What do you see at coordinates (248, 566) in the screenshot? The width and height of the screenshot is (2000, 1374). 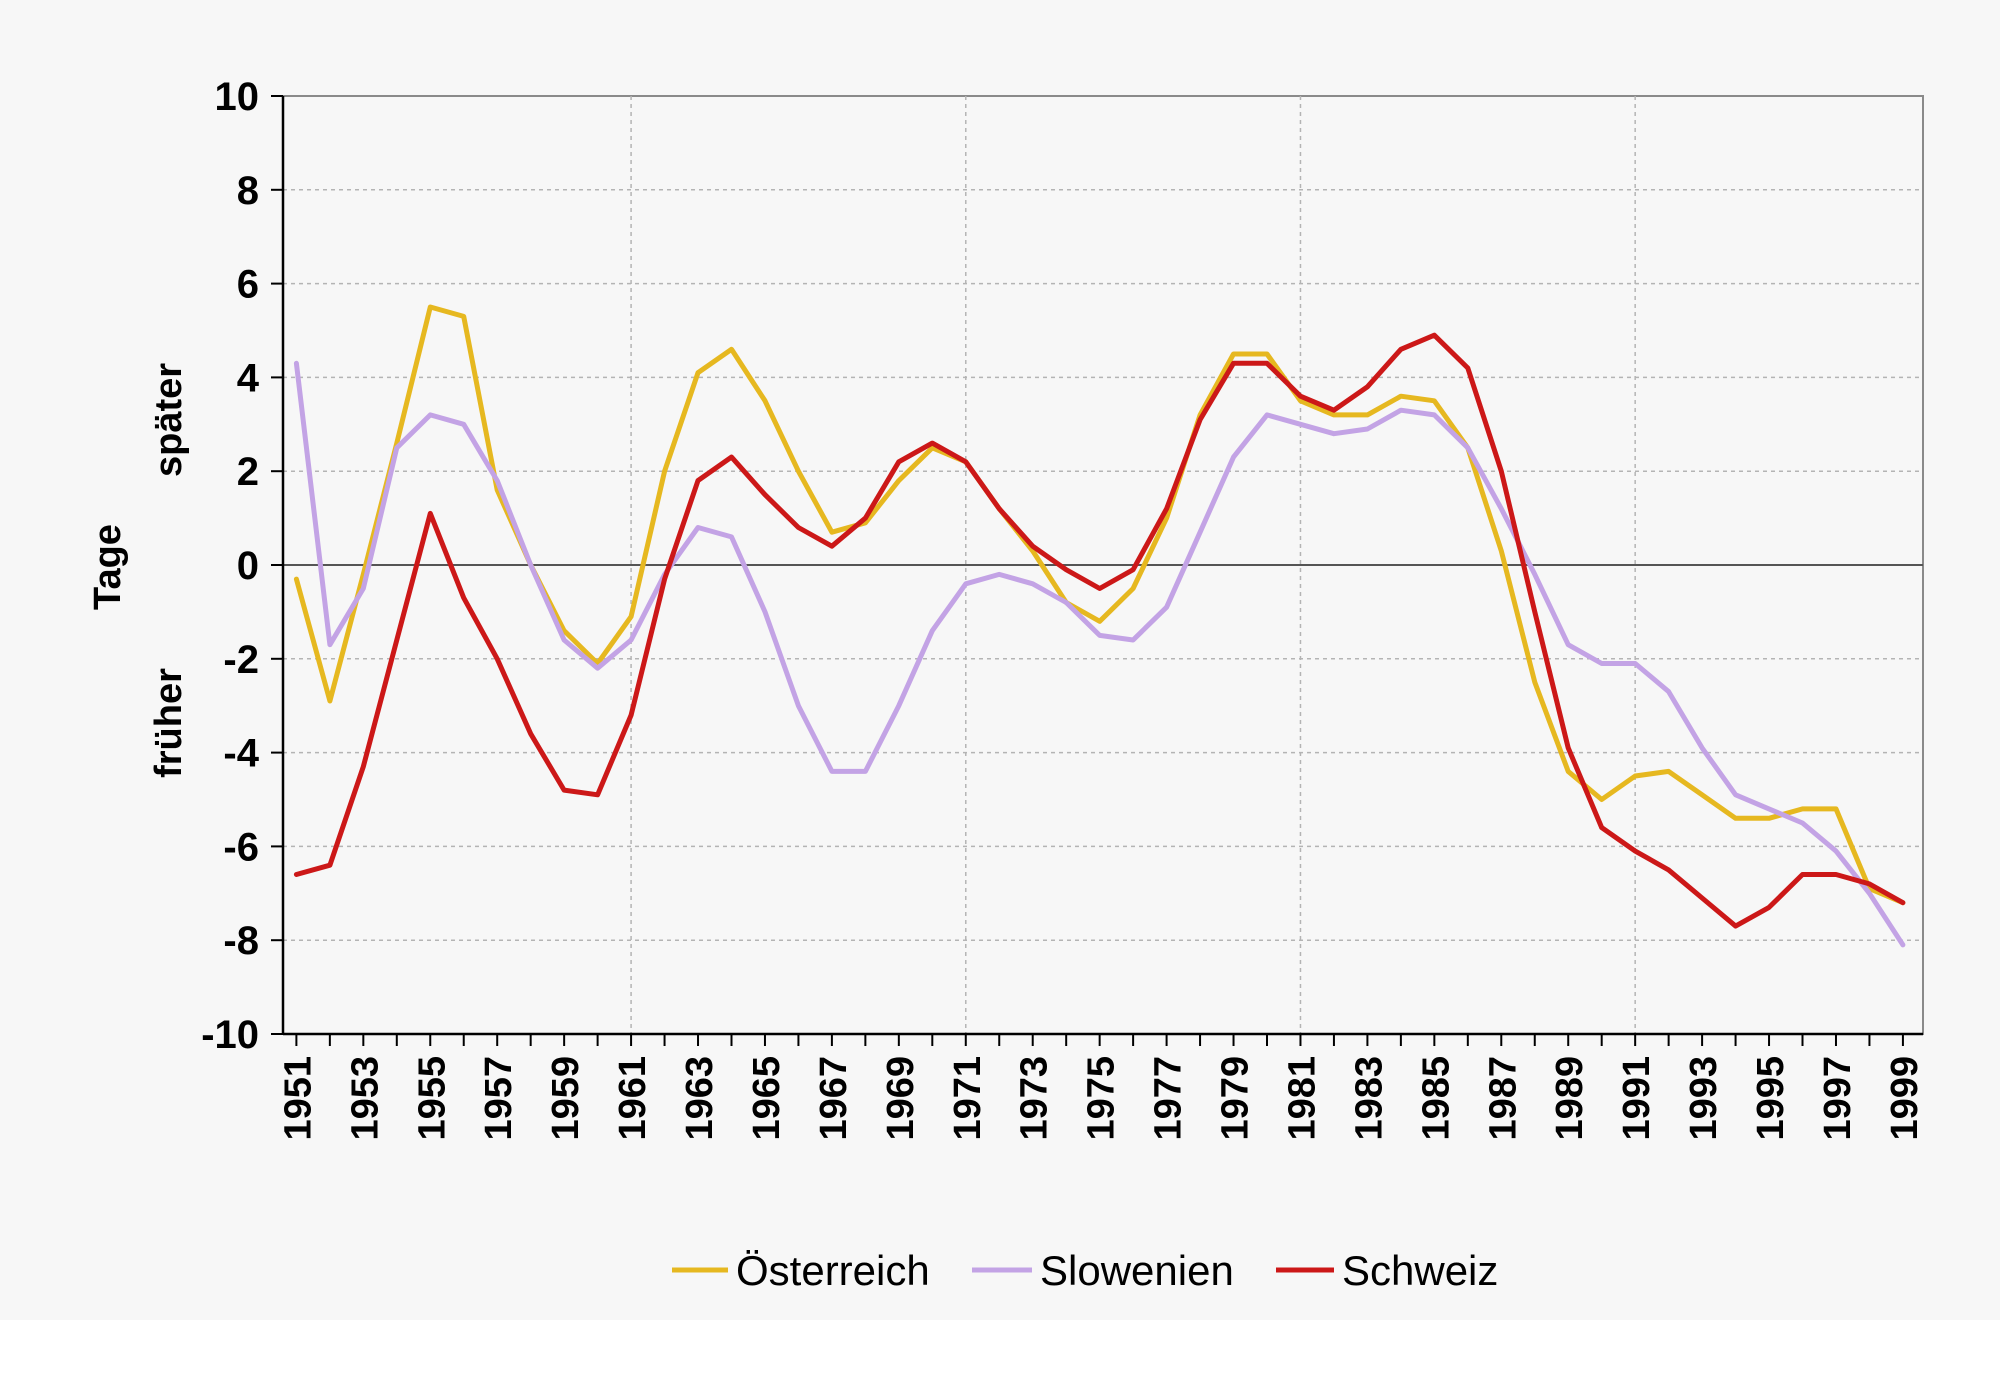 I see `y-tick-label: 0` at bounding box center [248, 566].